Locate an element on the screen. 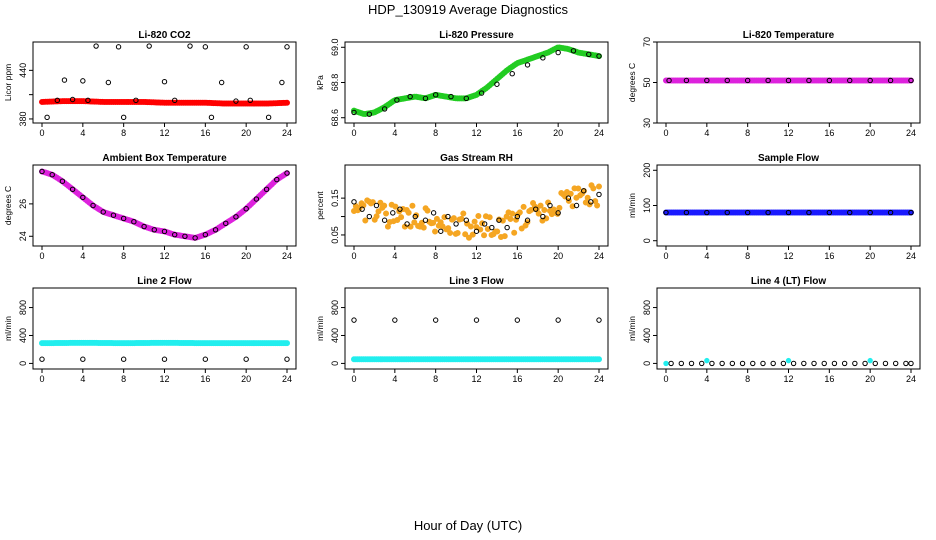 This screenshot has width=936, height=540. x-axis-caption: Hour of Day (UTC) is located at coordinates (468, 525).